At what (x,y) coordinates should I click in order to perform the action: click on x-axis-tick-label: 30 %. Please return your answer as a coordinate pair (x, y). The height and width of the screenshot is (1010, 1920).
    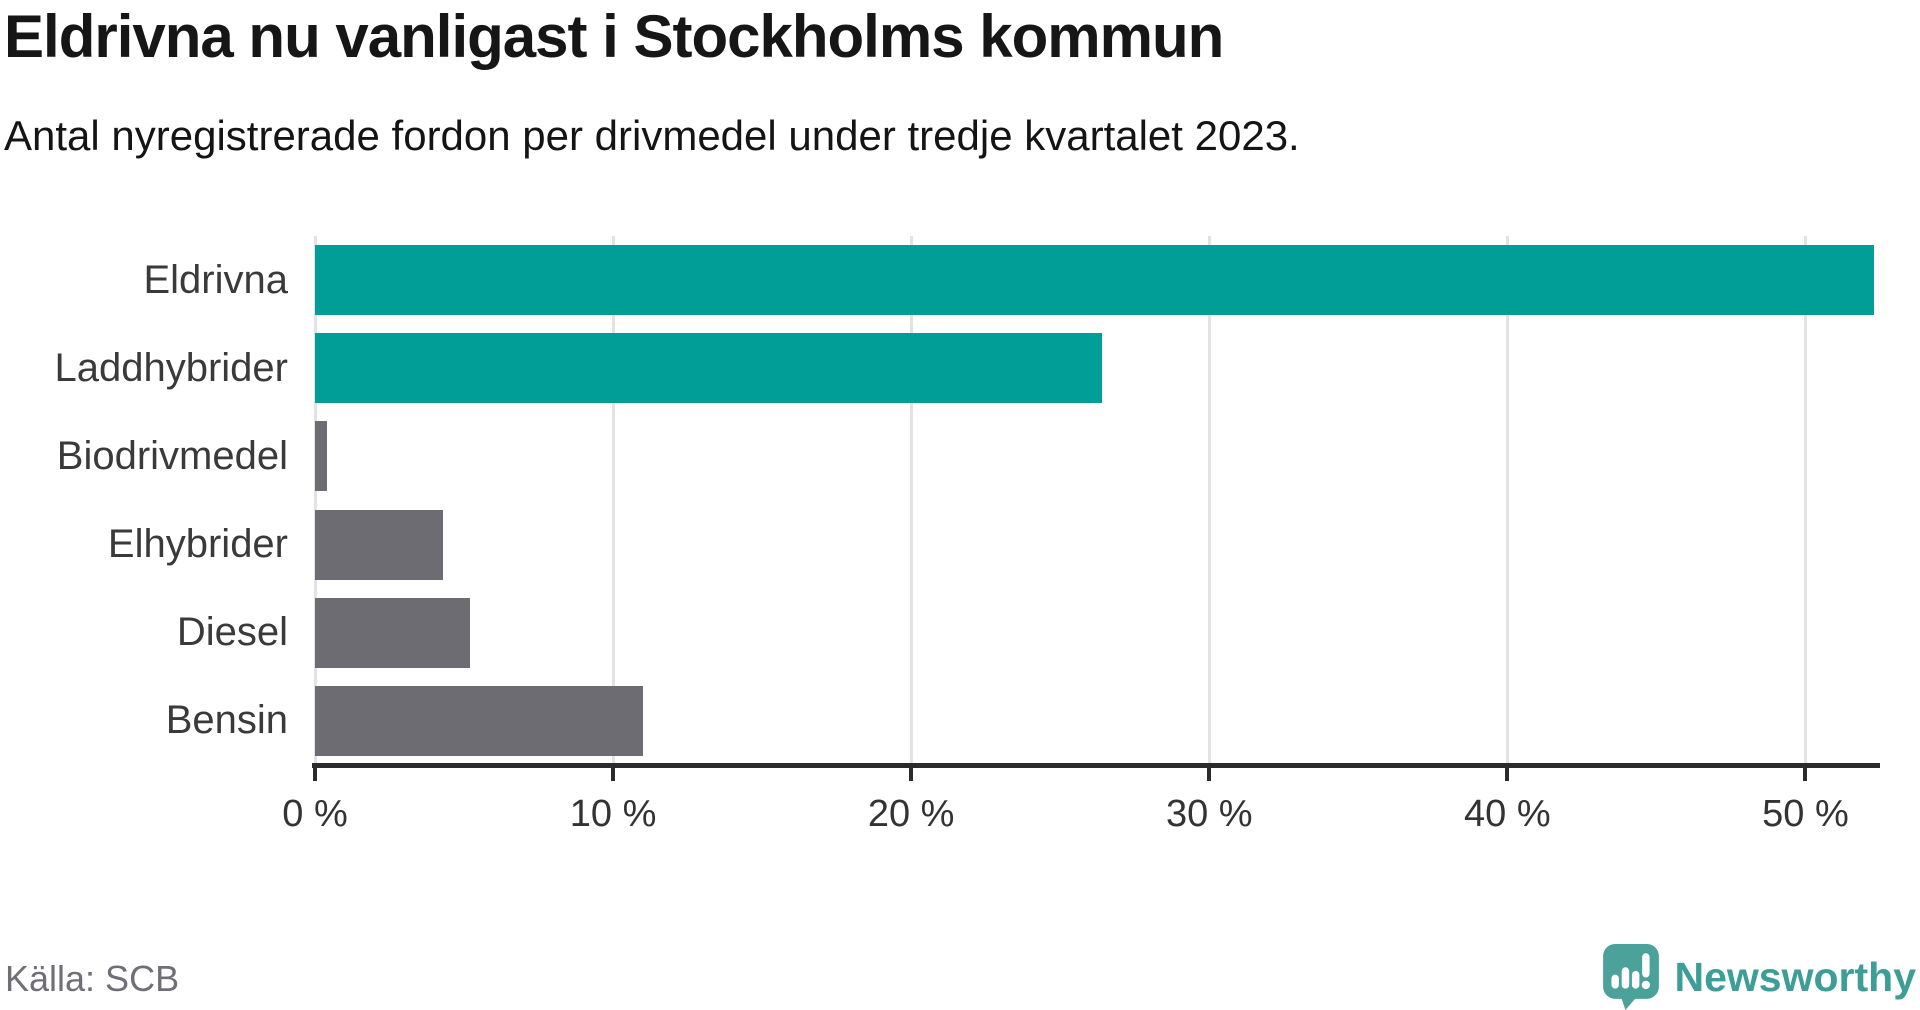
    Looking at the image, I should click on (1209, 814).